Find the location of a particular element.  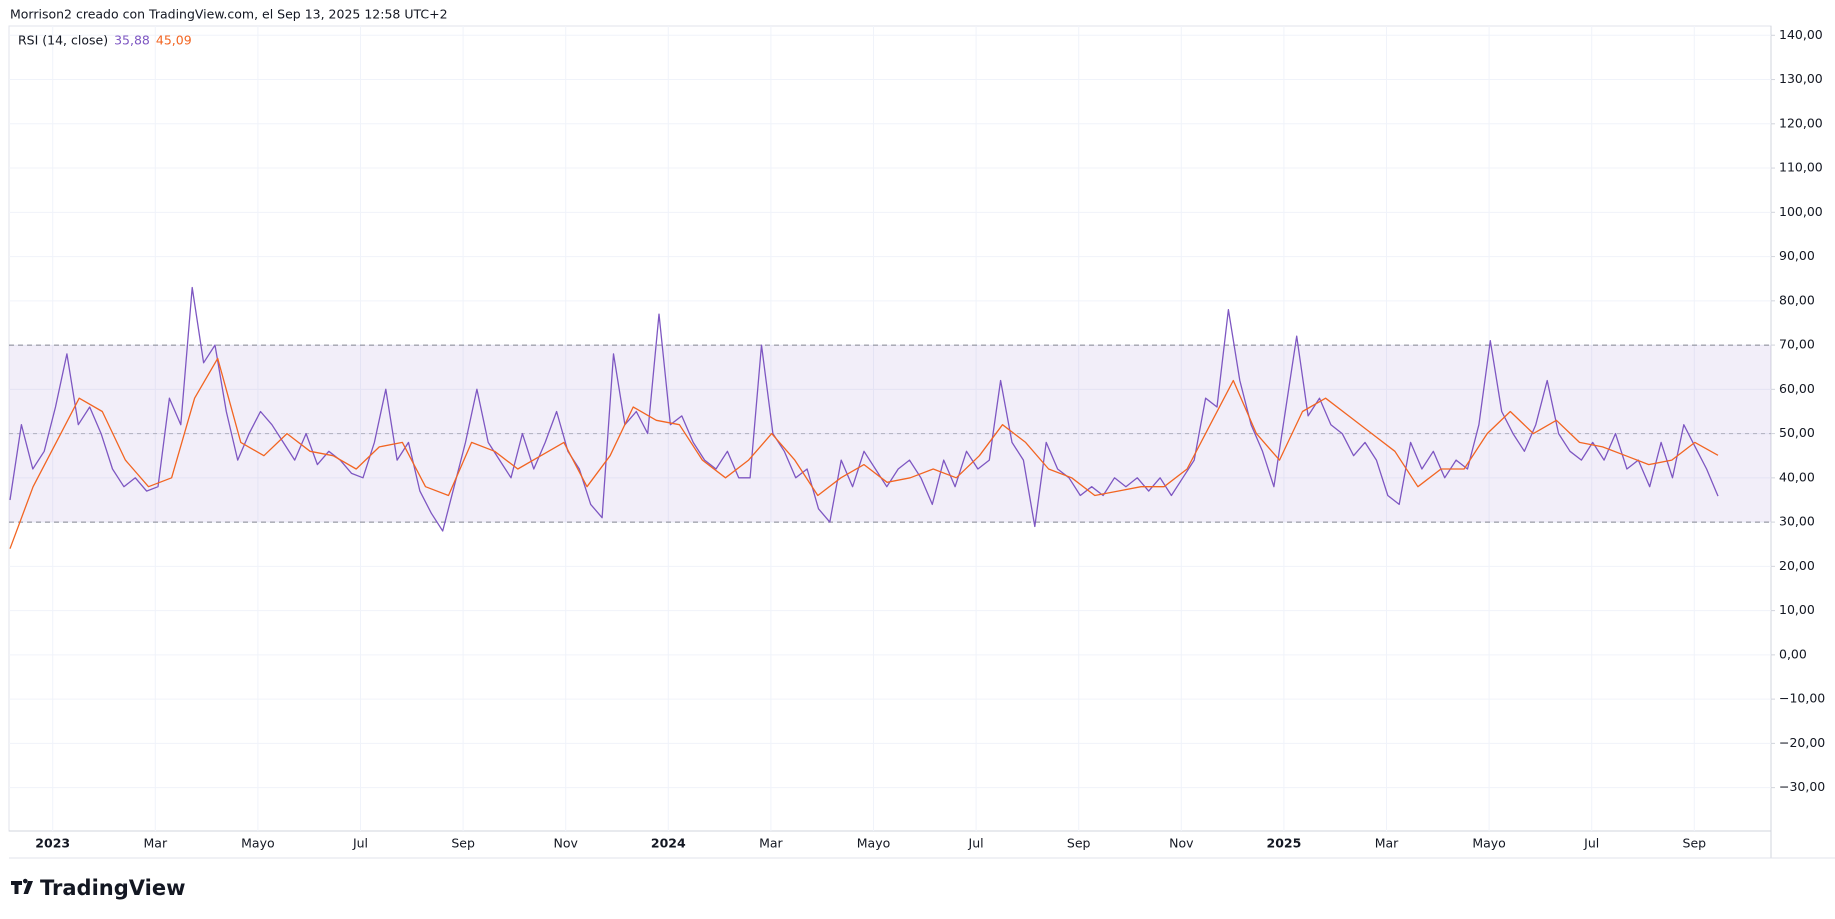

y-tick-label: 120,00 is located at coordinates (1801, 122).